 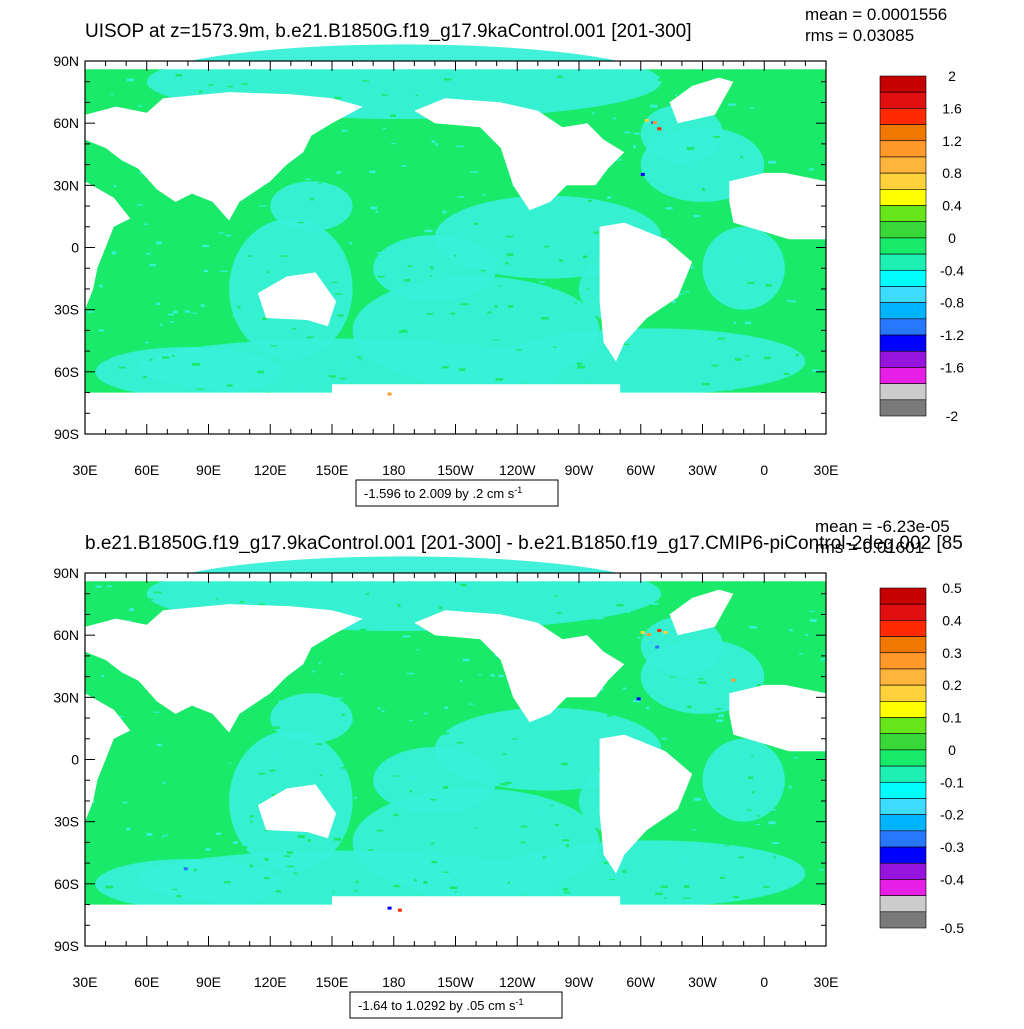 What do you see at coordinates (66, 635) in the screenshot?
I see `y-tick-label: 60N` at bounding box center [66, 635].